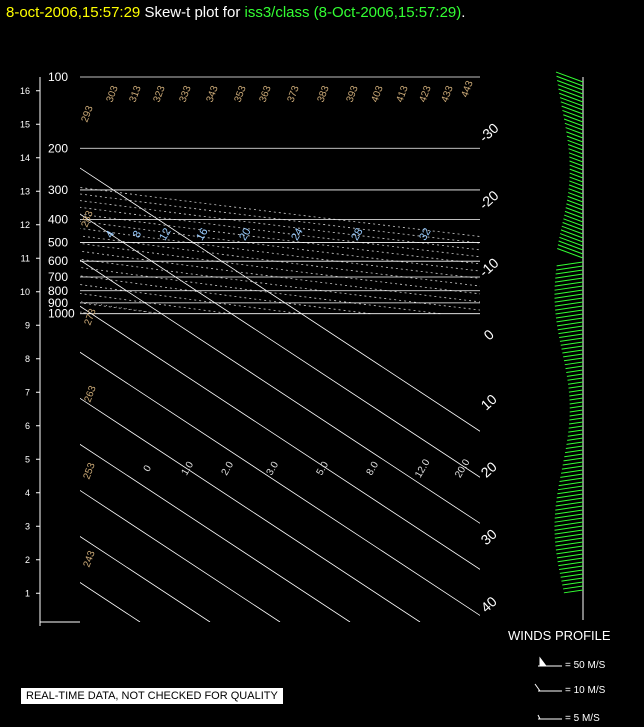  What do you see at coordinates (61, 314) in the screenshot?
I see `pressure-label: 1000` at bounding box center [61, 314].